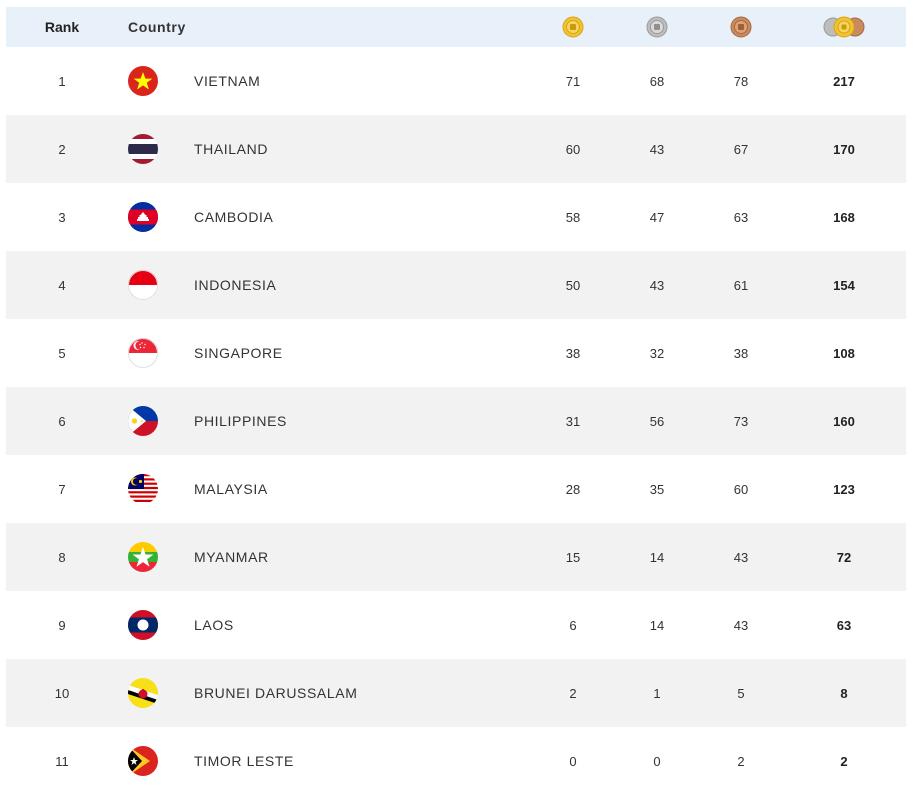 The height and width of the screenshot is (795, 916). What do you see at coordinates (143, 693) in the screenshot?
I see `brunei-flag-icon` at bounding box center [143, 693].